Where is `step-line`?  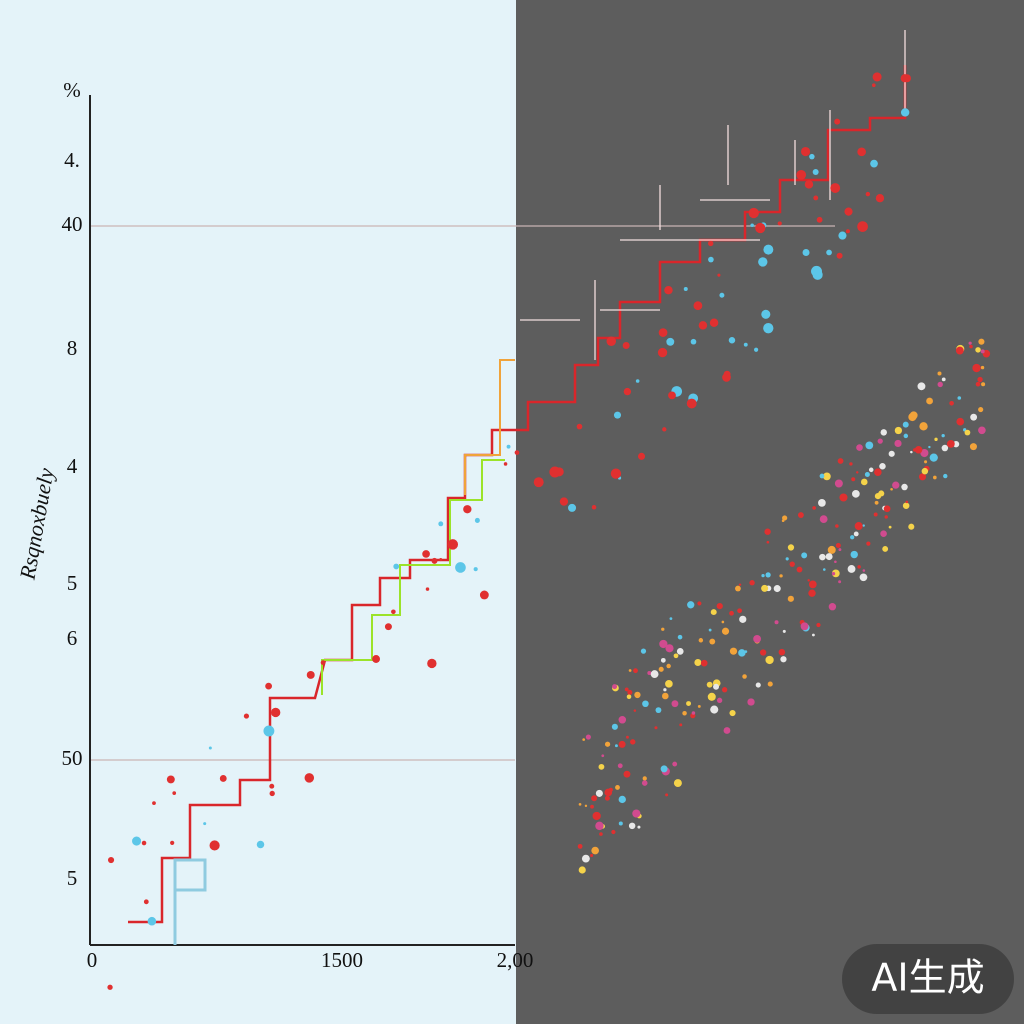 step-line is located at coordinates (489, 427).